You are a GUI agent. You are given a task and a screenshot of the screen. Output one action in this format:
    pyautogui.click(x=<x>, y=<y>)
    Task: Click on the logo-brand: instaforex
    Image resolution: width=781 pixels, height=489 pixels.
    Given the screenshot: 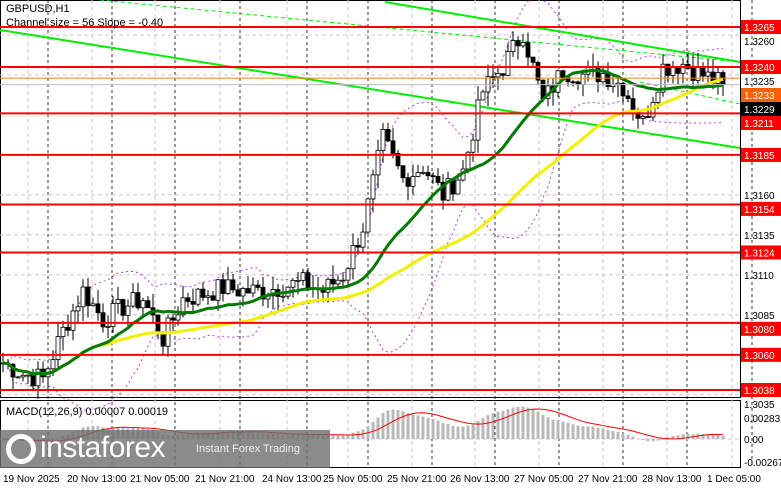 What is the action you would take?
    pyautogui.click(x=103, y=447)
    